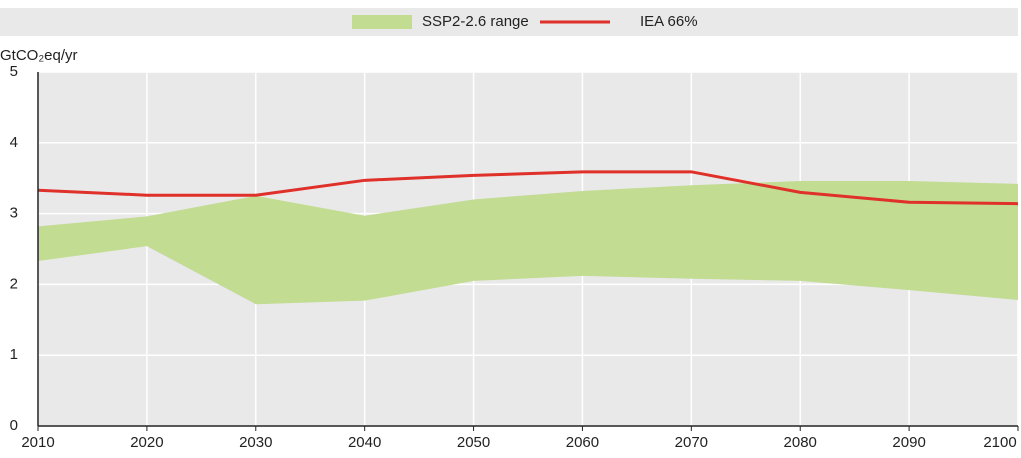 The height and width of the screenshot is (458, 1021). I want to click on y-tick-label: 0, so click(14, 425).